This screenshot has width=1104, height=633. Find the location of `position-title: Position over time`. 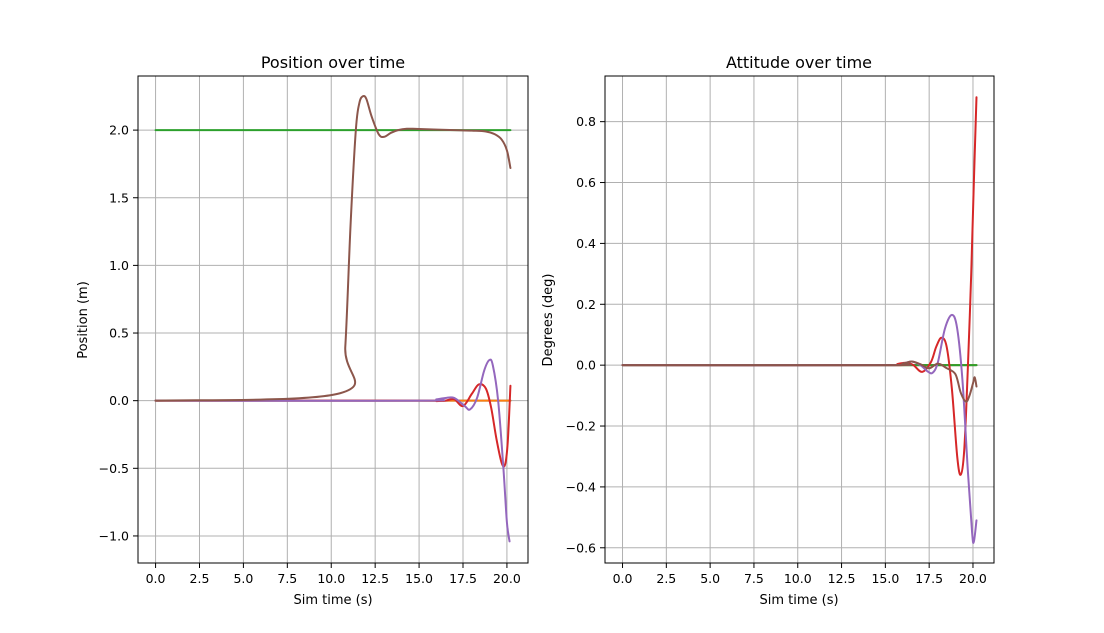

position-title: Position over time is located at coordinates (333, 62).